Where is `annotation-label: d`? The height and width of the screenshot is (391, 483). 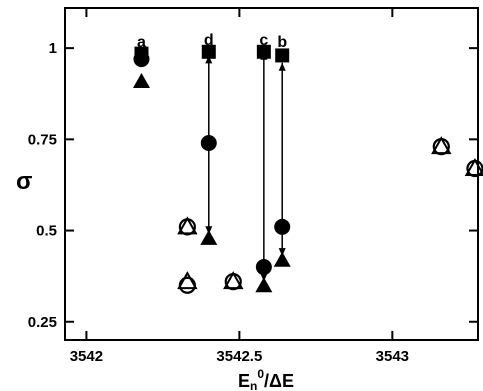
annotation-label: d is located at coordinates (209, 40).